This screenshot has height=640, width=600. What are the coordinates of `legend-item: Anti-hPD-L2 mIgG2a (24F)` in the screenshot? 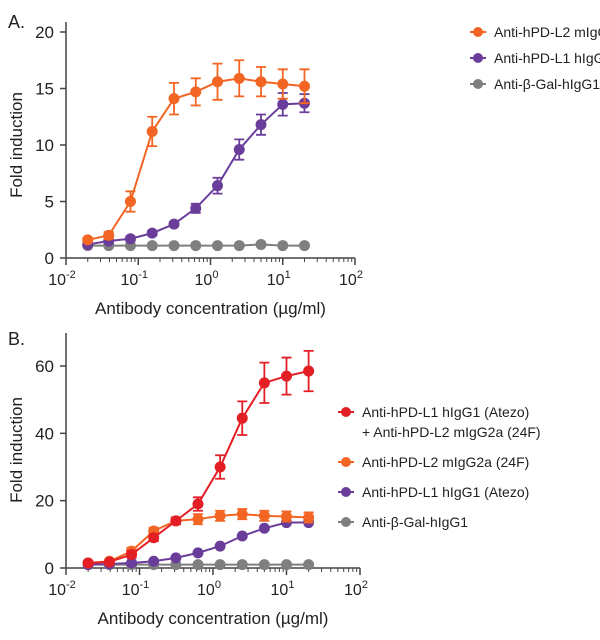 It's located at (535, 32).